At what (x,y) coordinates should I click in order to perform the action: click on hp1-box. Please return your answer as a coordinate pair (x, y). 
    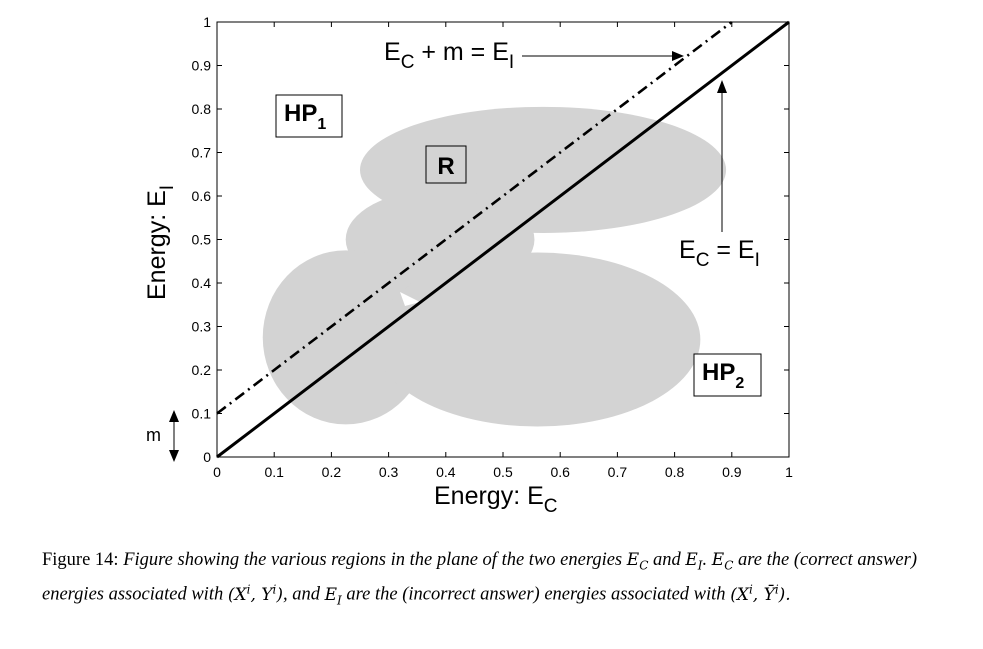
    Looking at the image, I should click on (309, 116).